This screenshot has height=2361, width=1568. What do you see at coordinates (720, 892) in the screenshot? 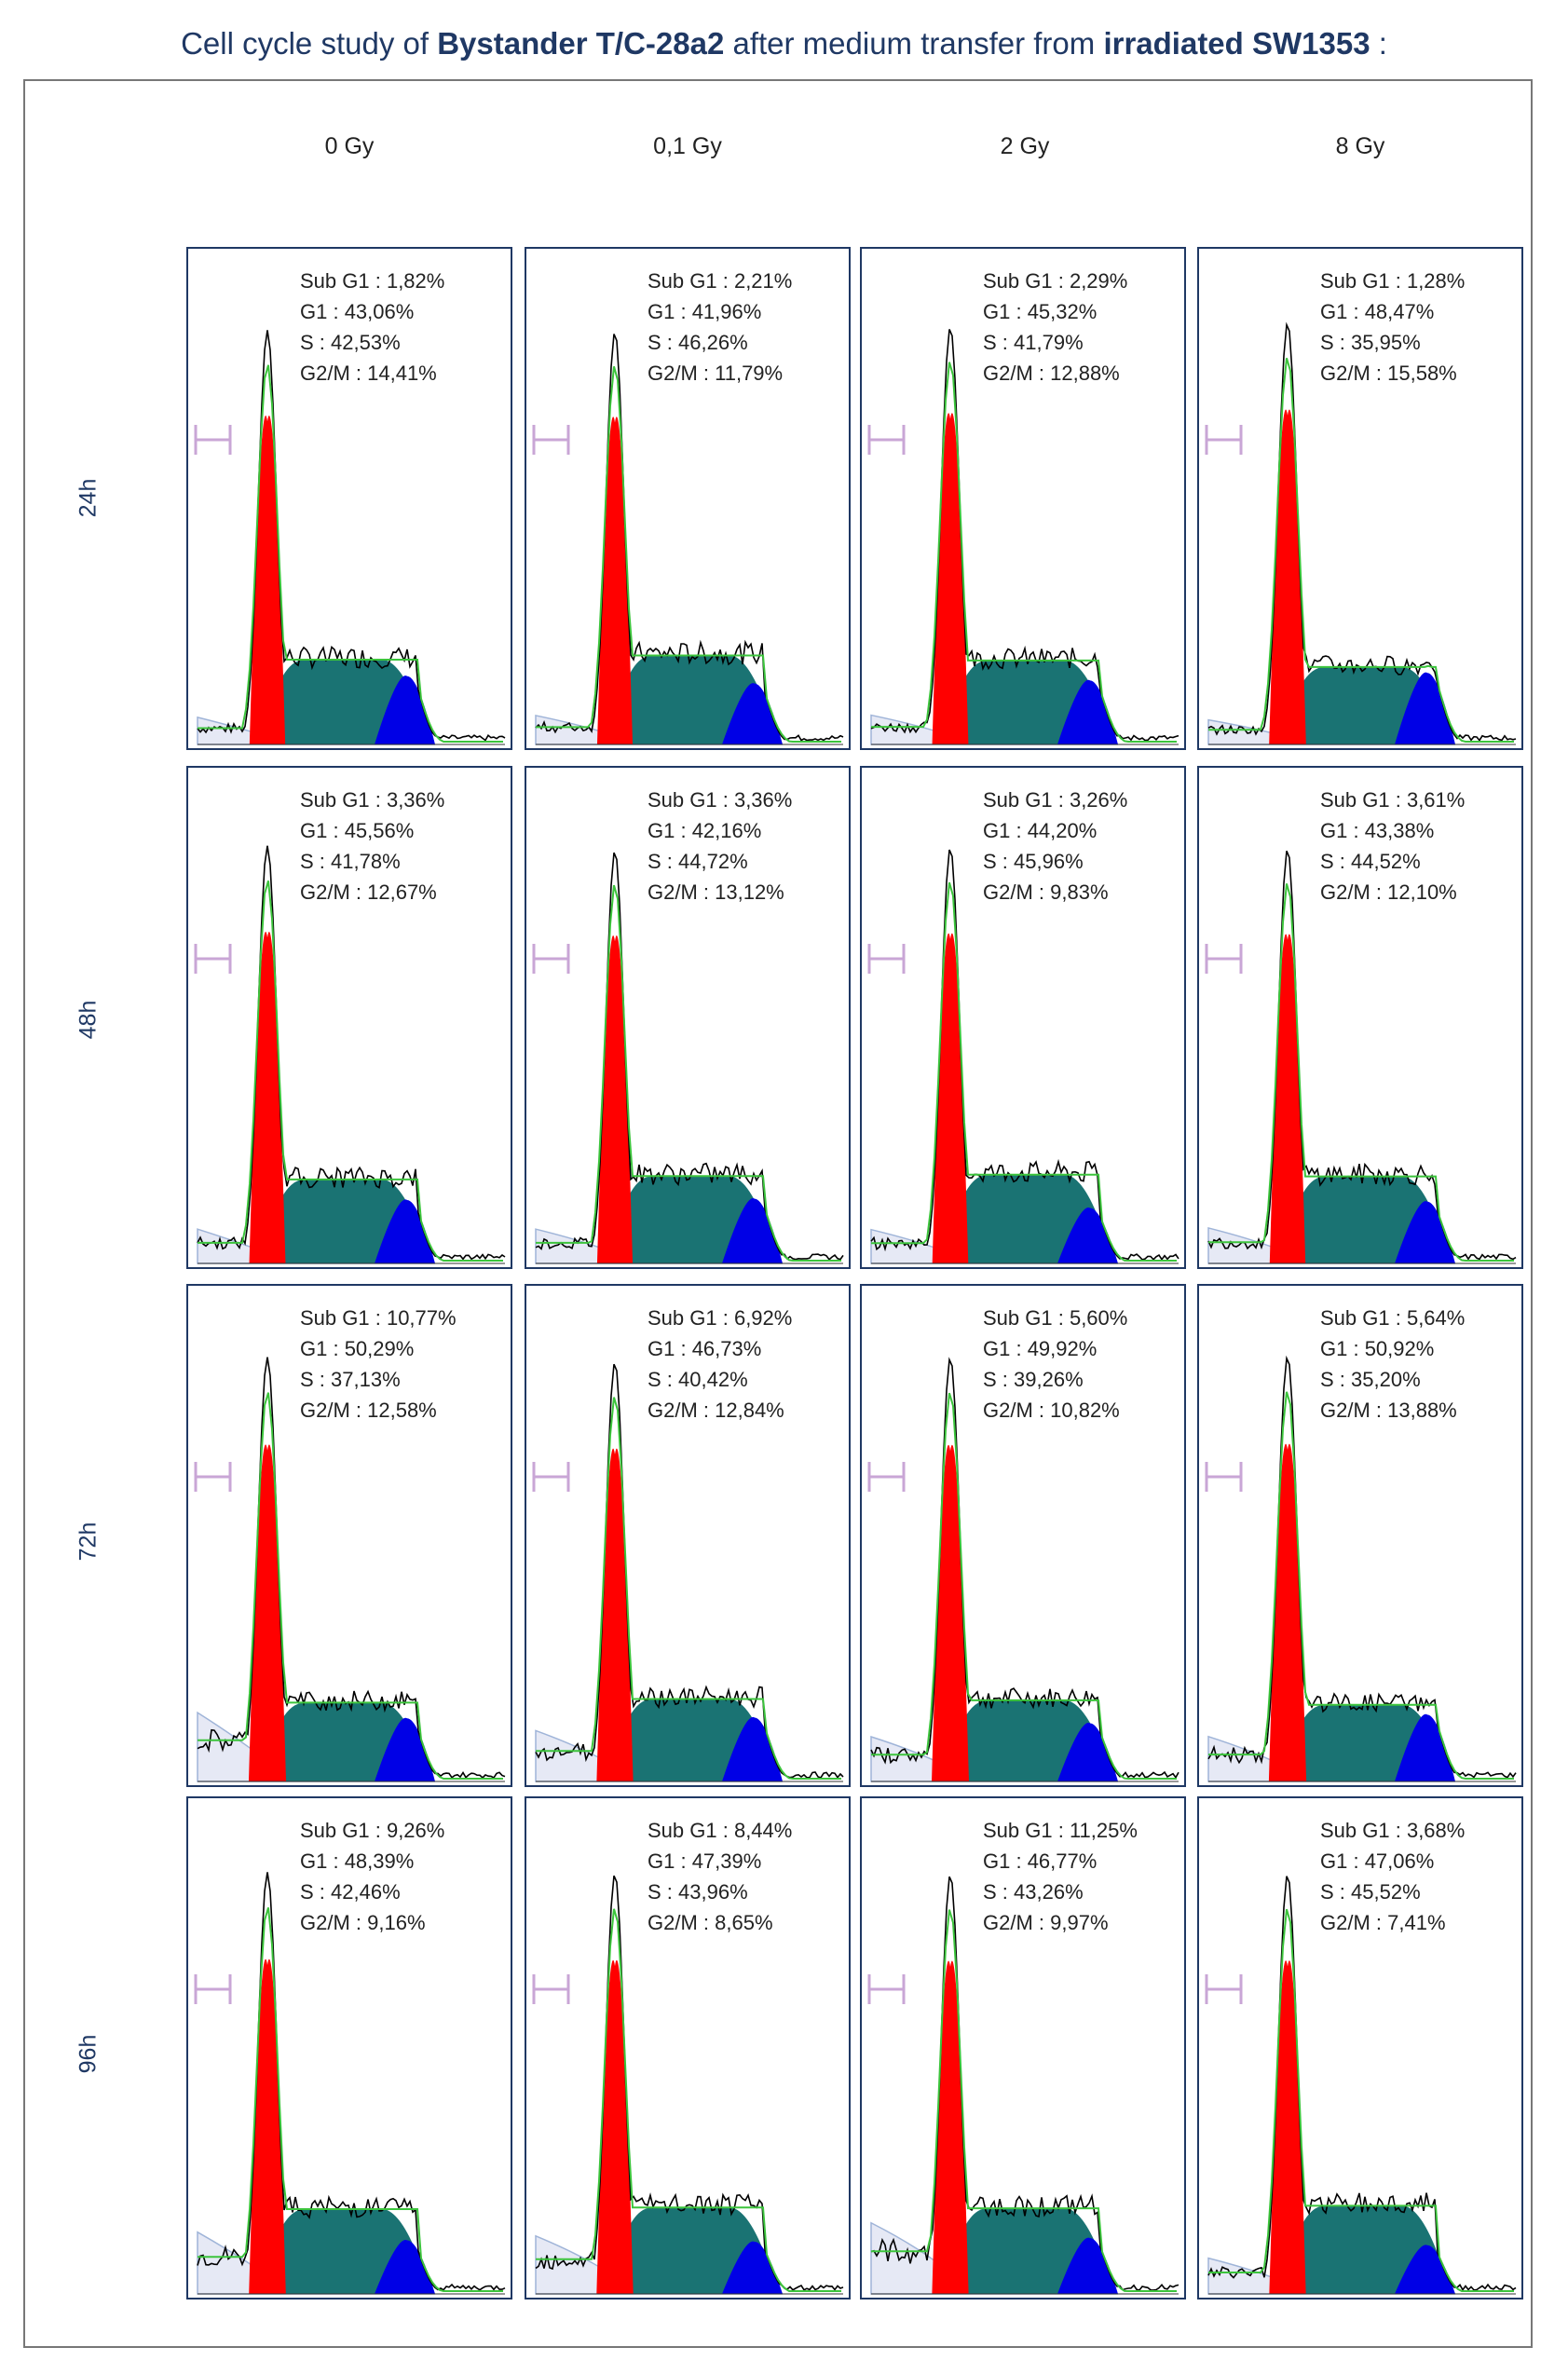
I see `stat-g2m: G2/M : 13,12%` at bounding box center [720, 892].